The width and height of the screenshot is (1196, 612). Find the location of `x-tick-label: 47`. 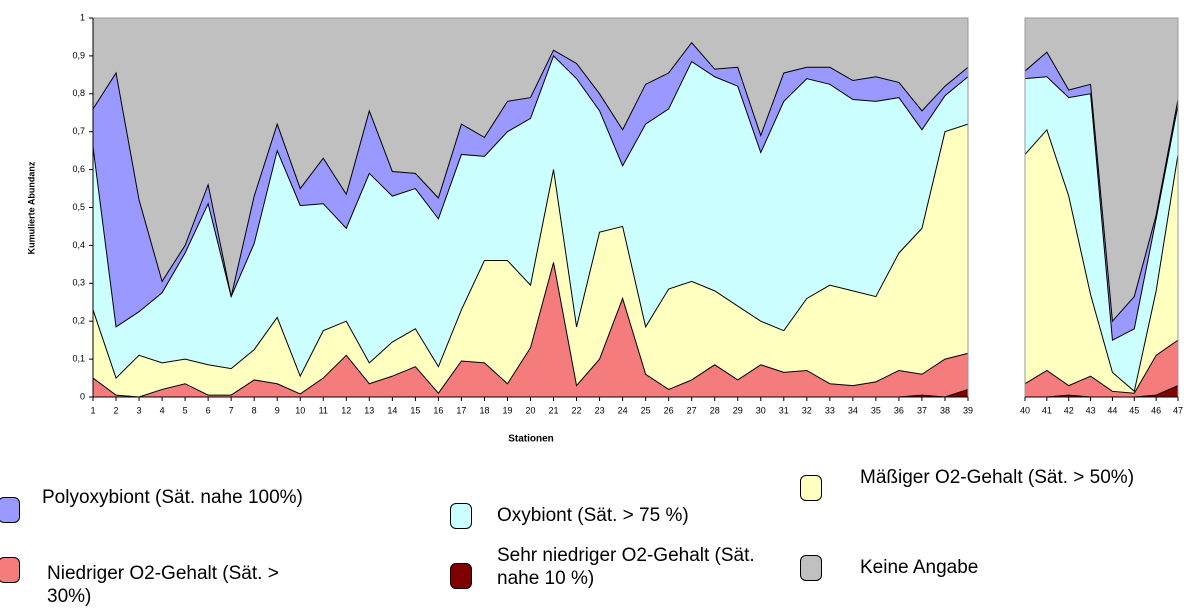

x-tick-label: 47 is located at coordinates (1178, 410).